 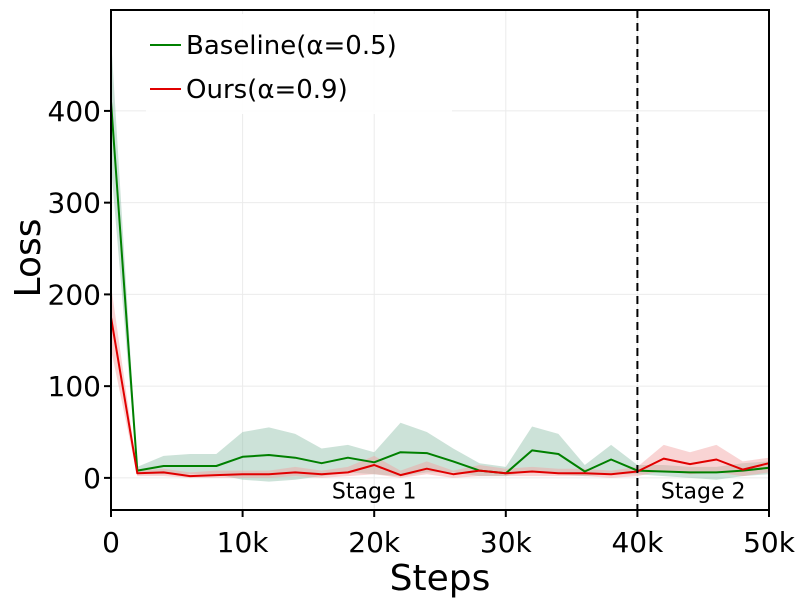 I want to click on x-tick-label: 20k, so click(x=374, y=542).